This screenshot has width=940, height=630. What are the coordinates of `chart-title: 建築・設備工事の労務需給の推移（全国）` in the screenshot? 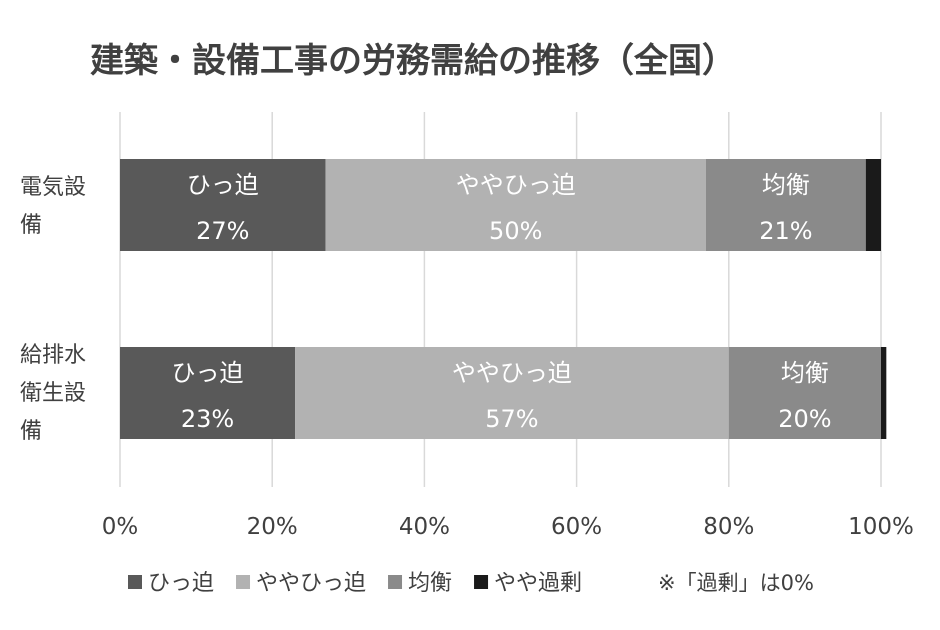 It's located at (413, 61).